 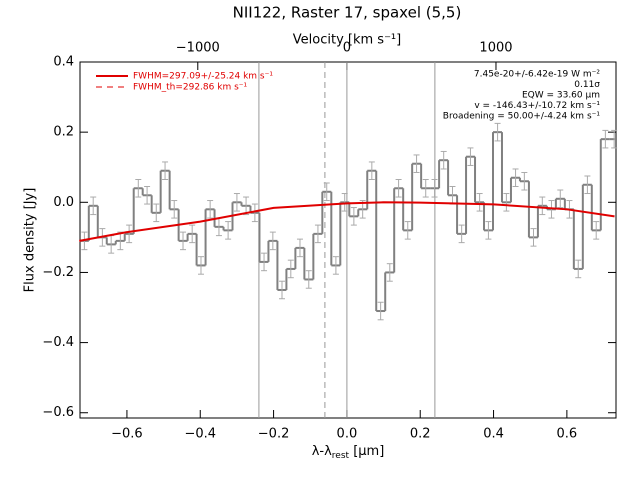 What do you see at coordinates (190, 88) in the screenshot?
I see `legend-label: FWHM_th=292.86 km s⁻¹` at bounding box center [190, 88].